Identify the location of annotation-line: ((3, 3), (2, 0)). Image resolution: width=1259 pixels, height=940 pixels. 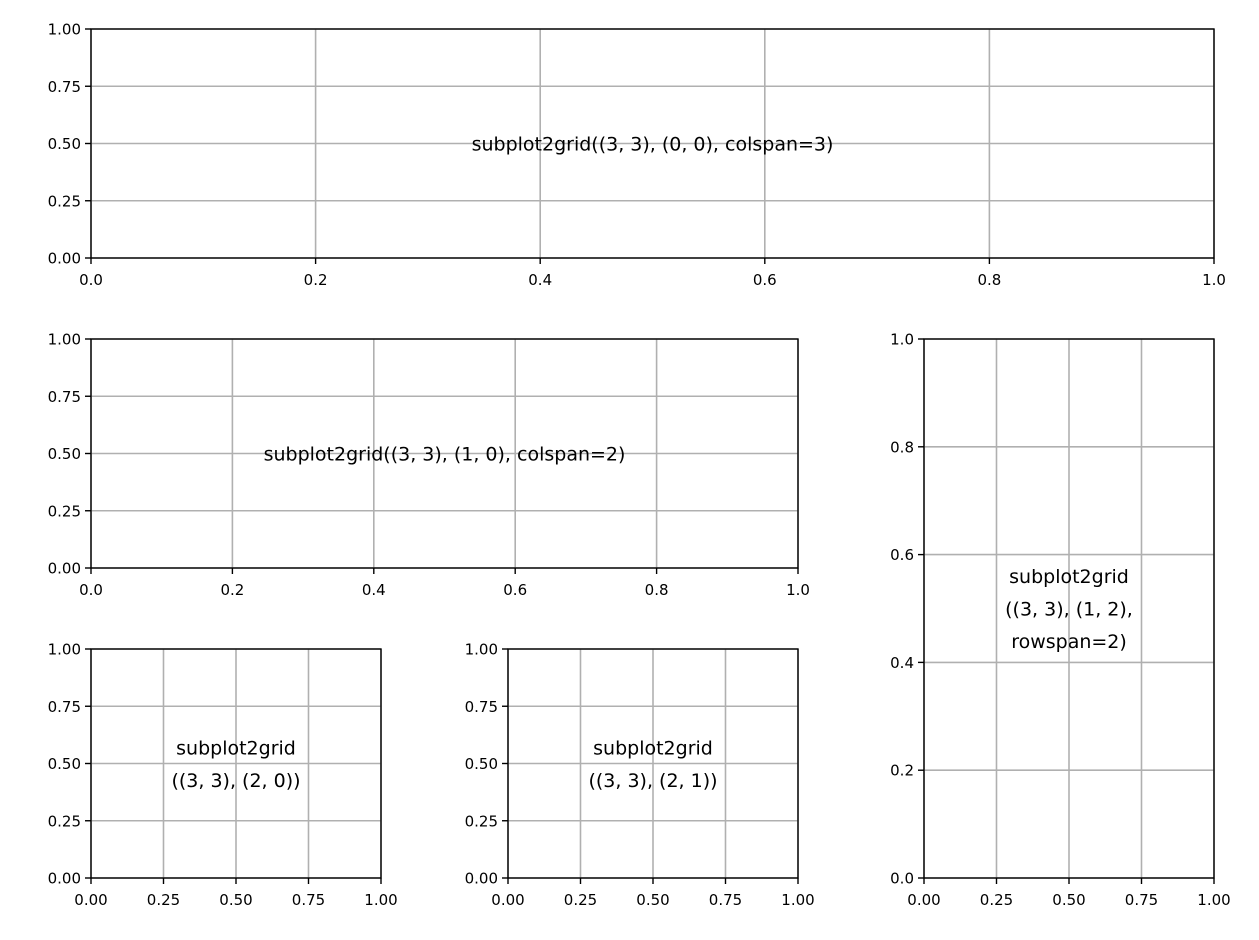
(235, 781).